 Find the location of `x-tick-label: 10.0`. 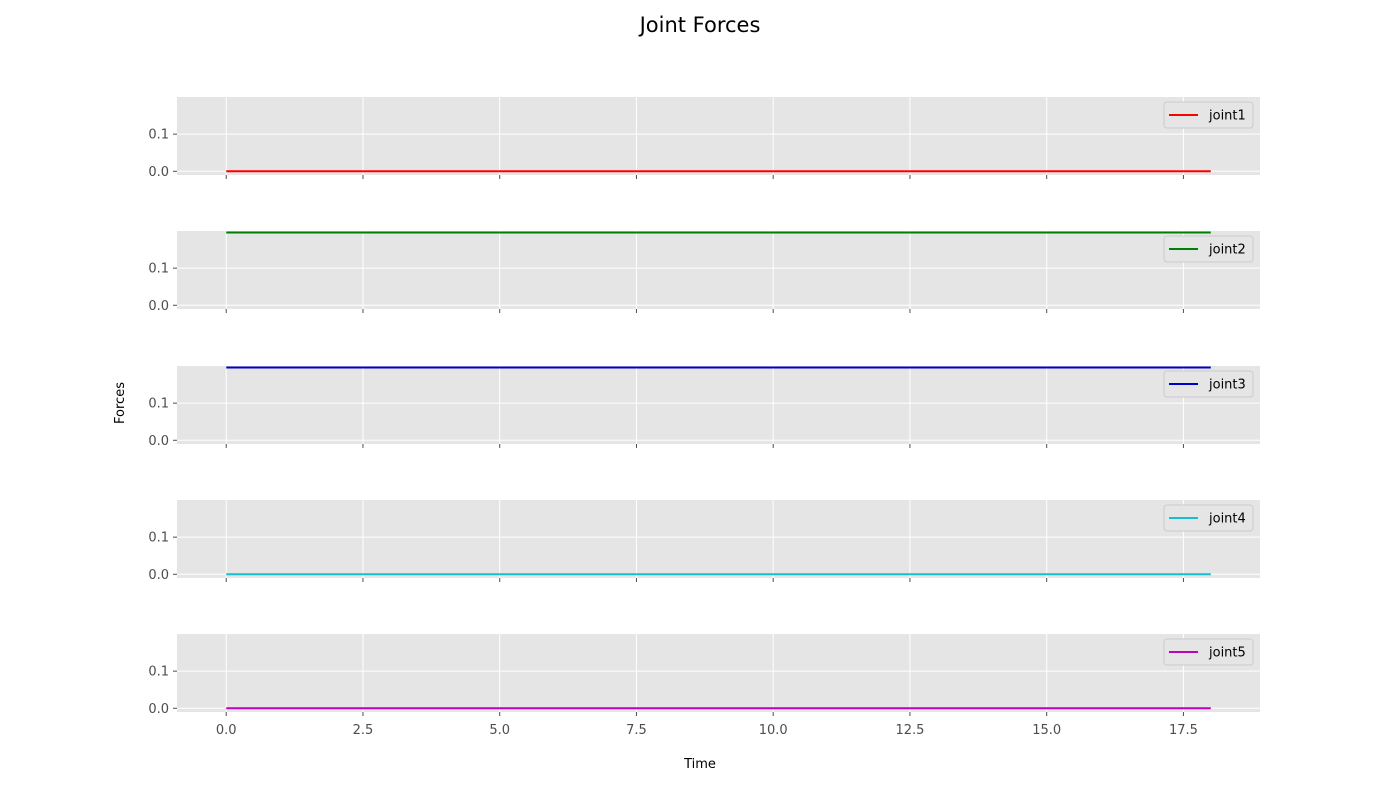

x-tick-label: 10.0 is located at coordinates (773, 730).